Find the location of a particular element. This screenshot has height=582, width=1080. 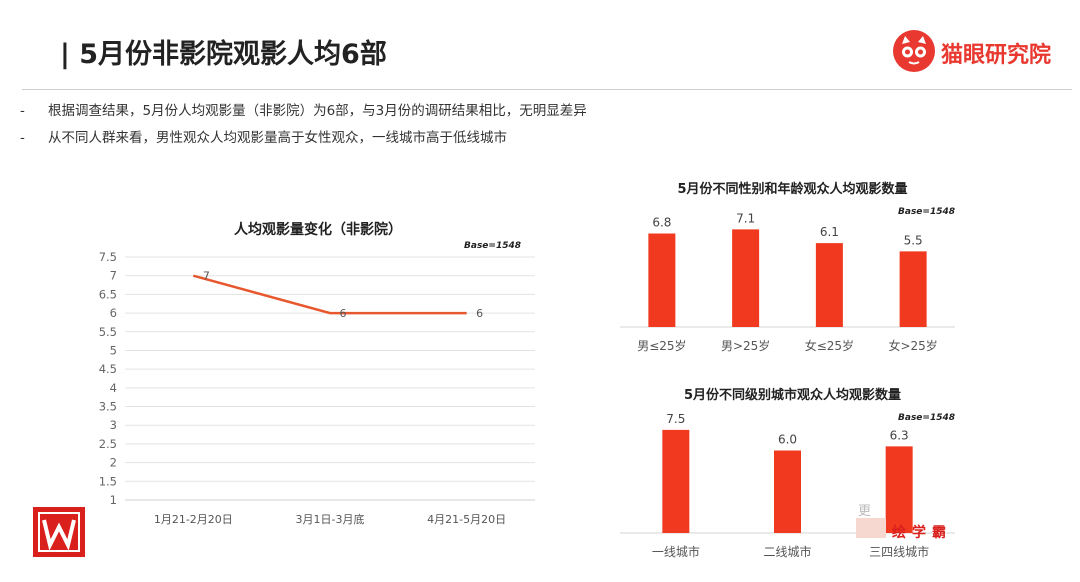

data-label: 5.5 is located at coordinates (913, 240).